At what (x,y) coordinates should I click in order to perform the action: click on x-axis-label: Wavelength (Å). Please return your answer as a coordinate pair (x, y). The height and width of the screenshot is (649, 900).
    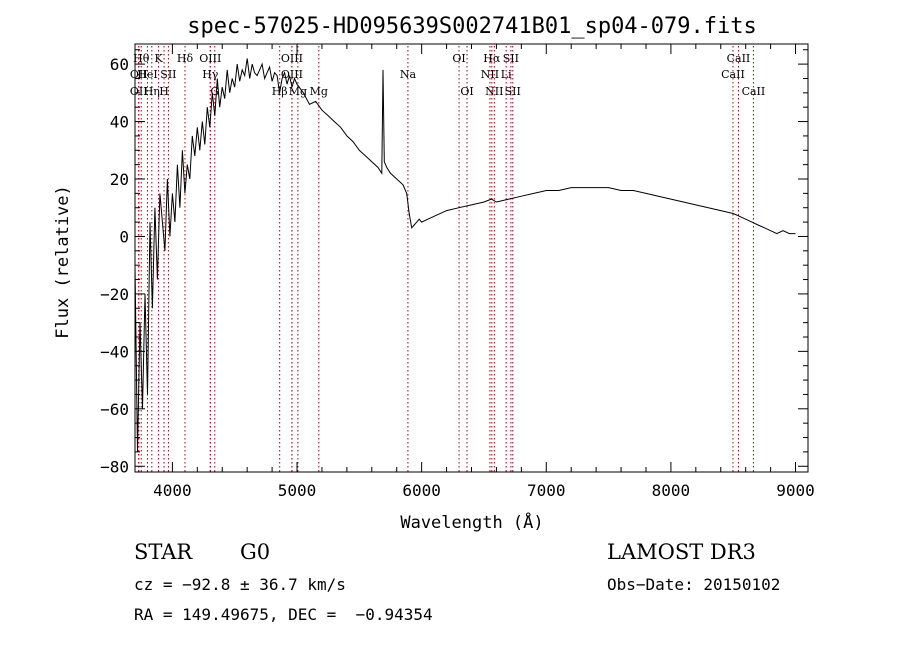
    Looking at the image, I should click on (471, 522).